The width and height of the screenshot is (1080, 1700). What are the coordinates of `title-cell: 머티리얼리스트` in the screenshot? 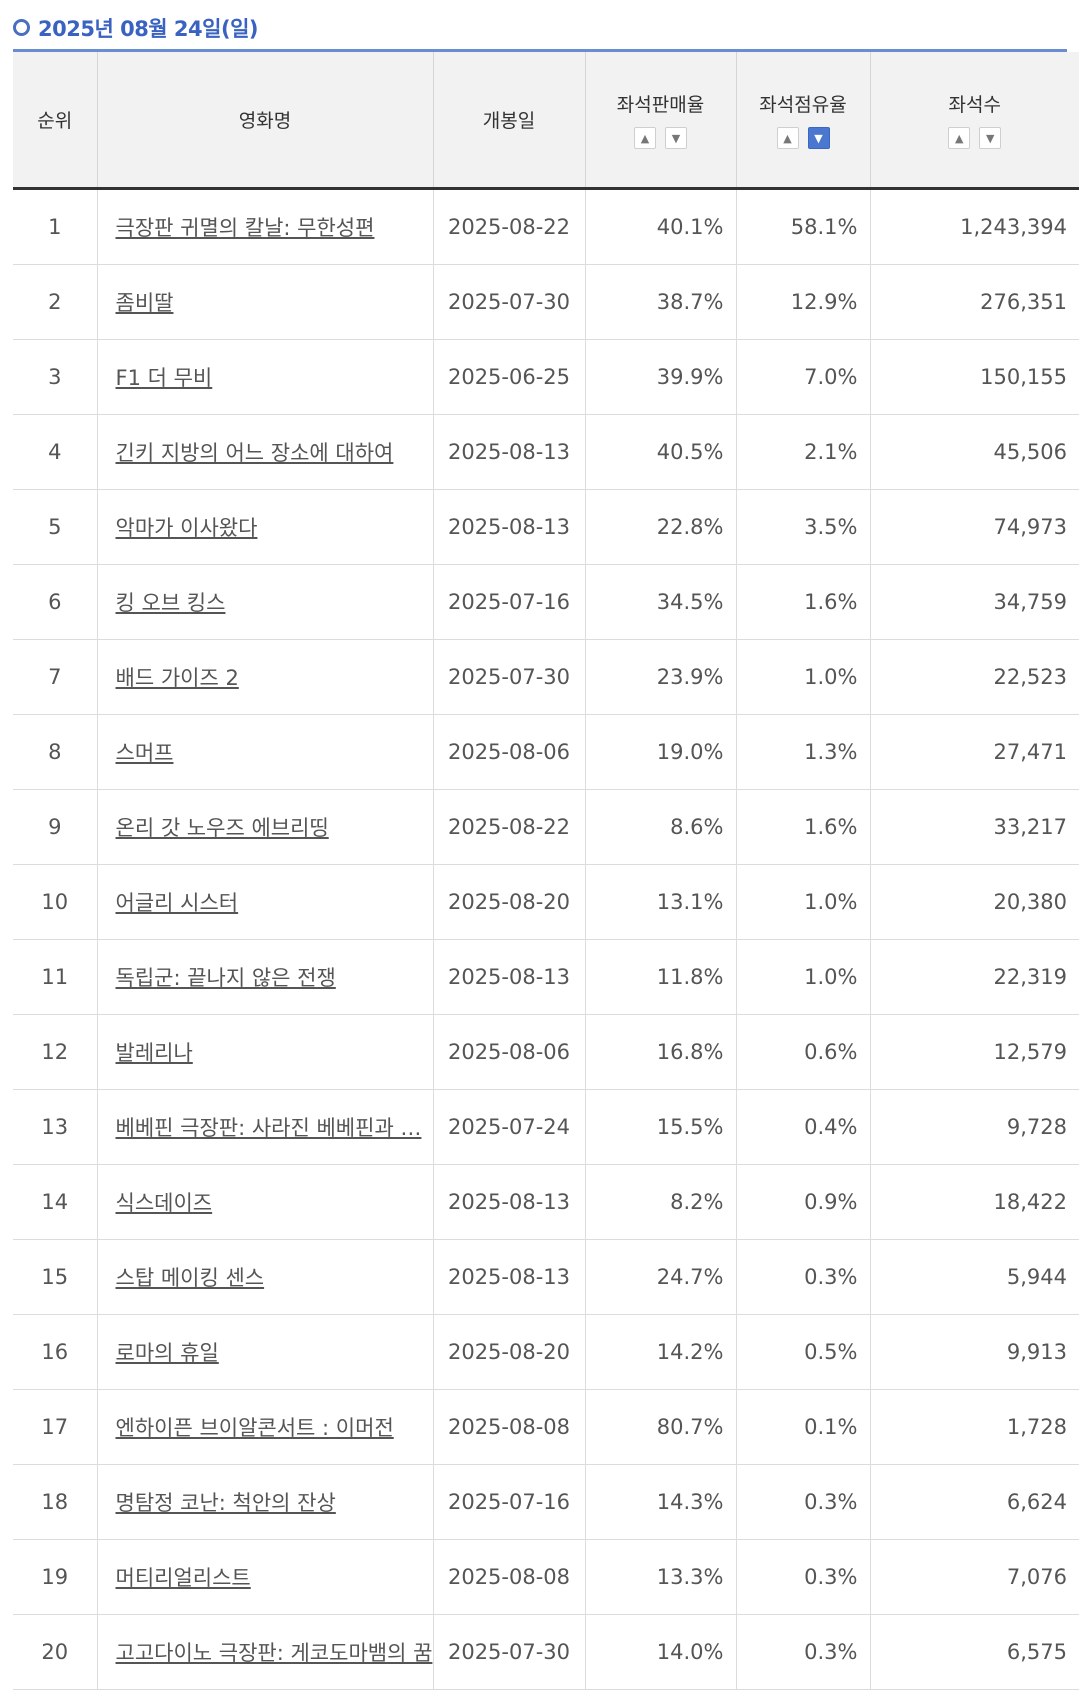 It's located at (264, 1577).